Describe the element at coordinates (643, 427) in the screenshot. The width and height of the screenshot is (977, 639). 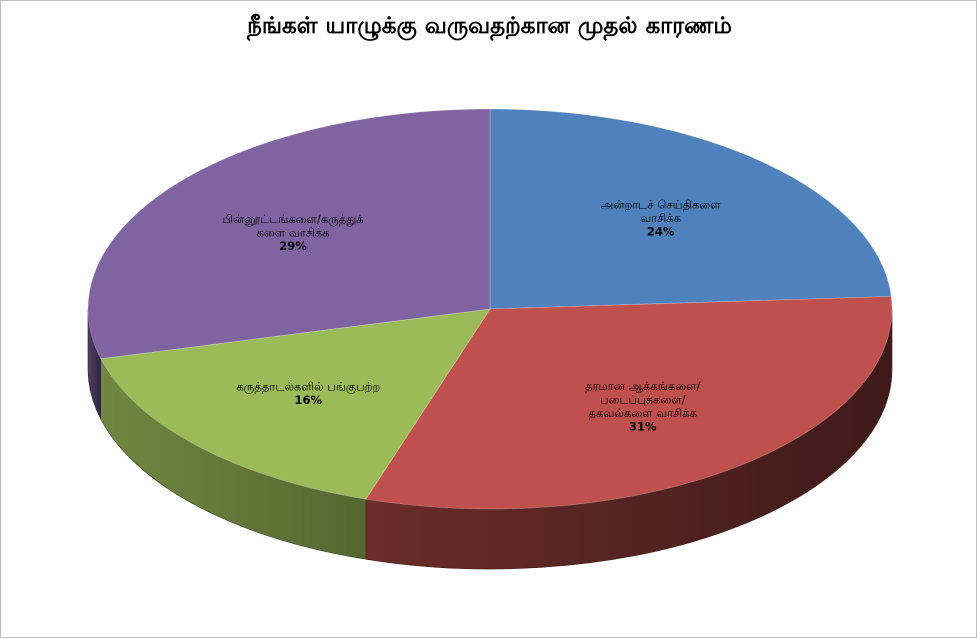
I see `slice-percent-label: 31%` at that location.